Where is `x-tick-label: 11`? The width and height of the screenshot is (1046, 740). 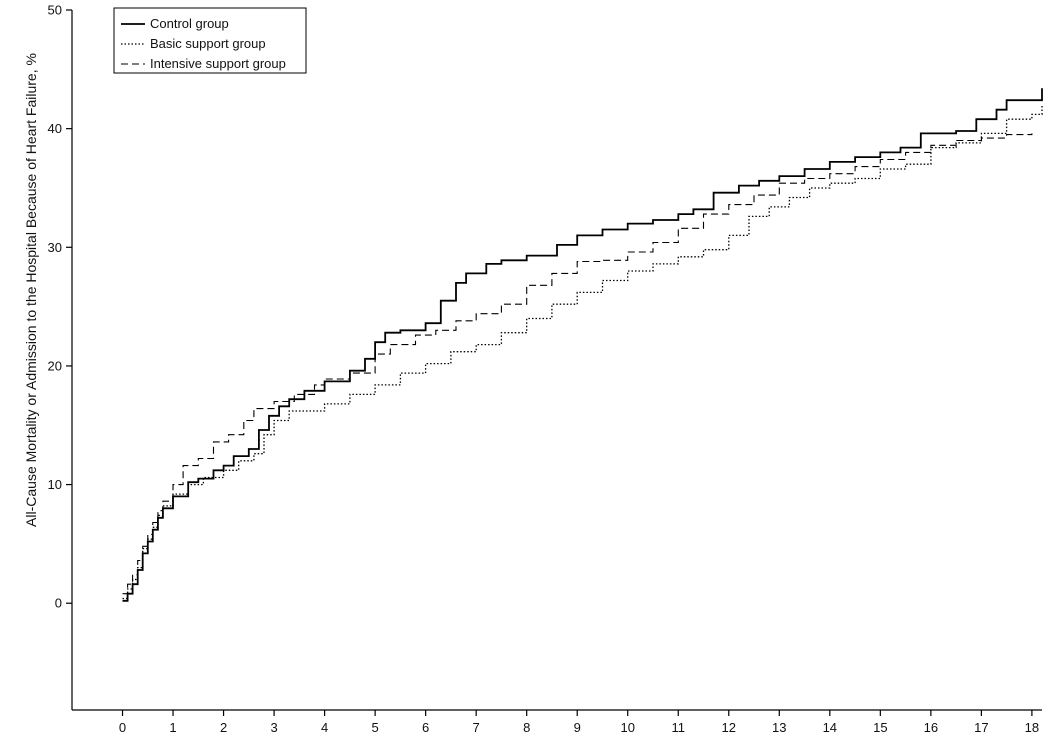 x-tick-label: 11 is located at coordinates (679, 727).